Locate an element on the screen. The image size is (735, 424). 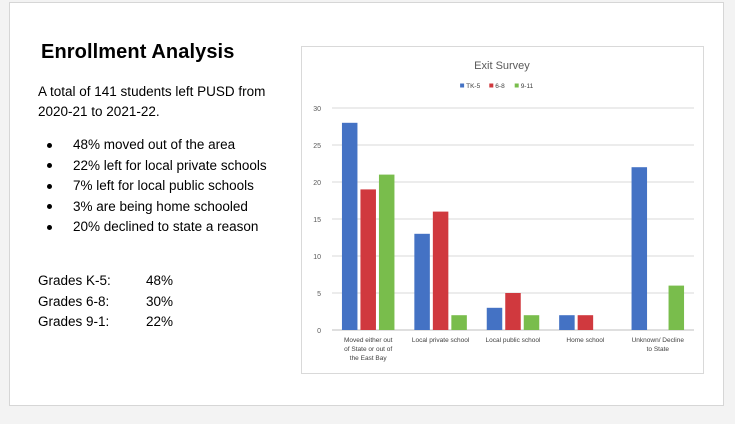
grade-label: Grades 6-8: is located at coordinates (74, 301).